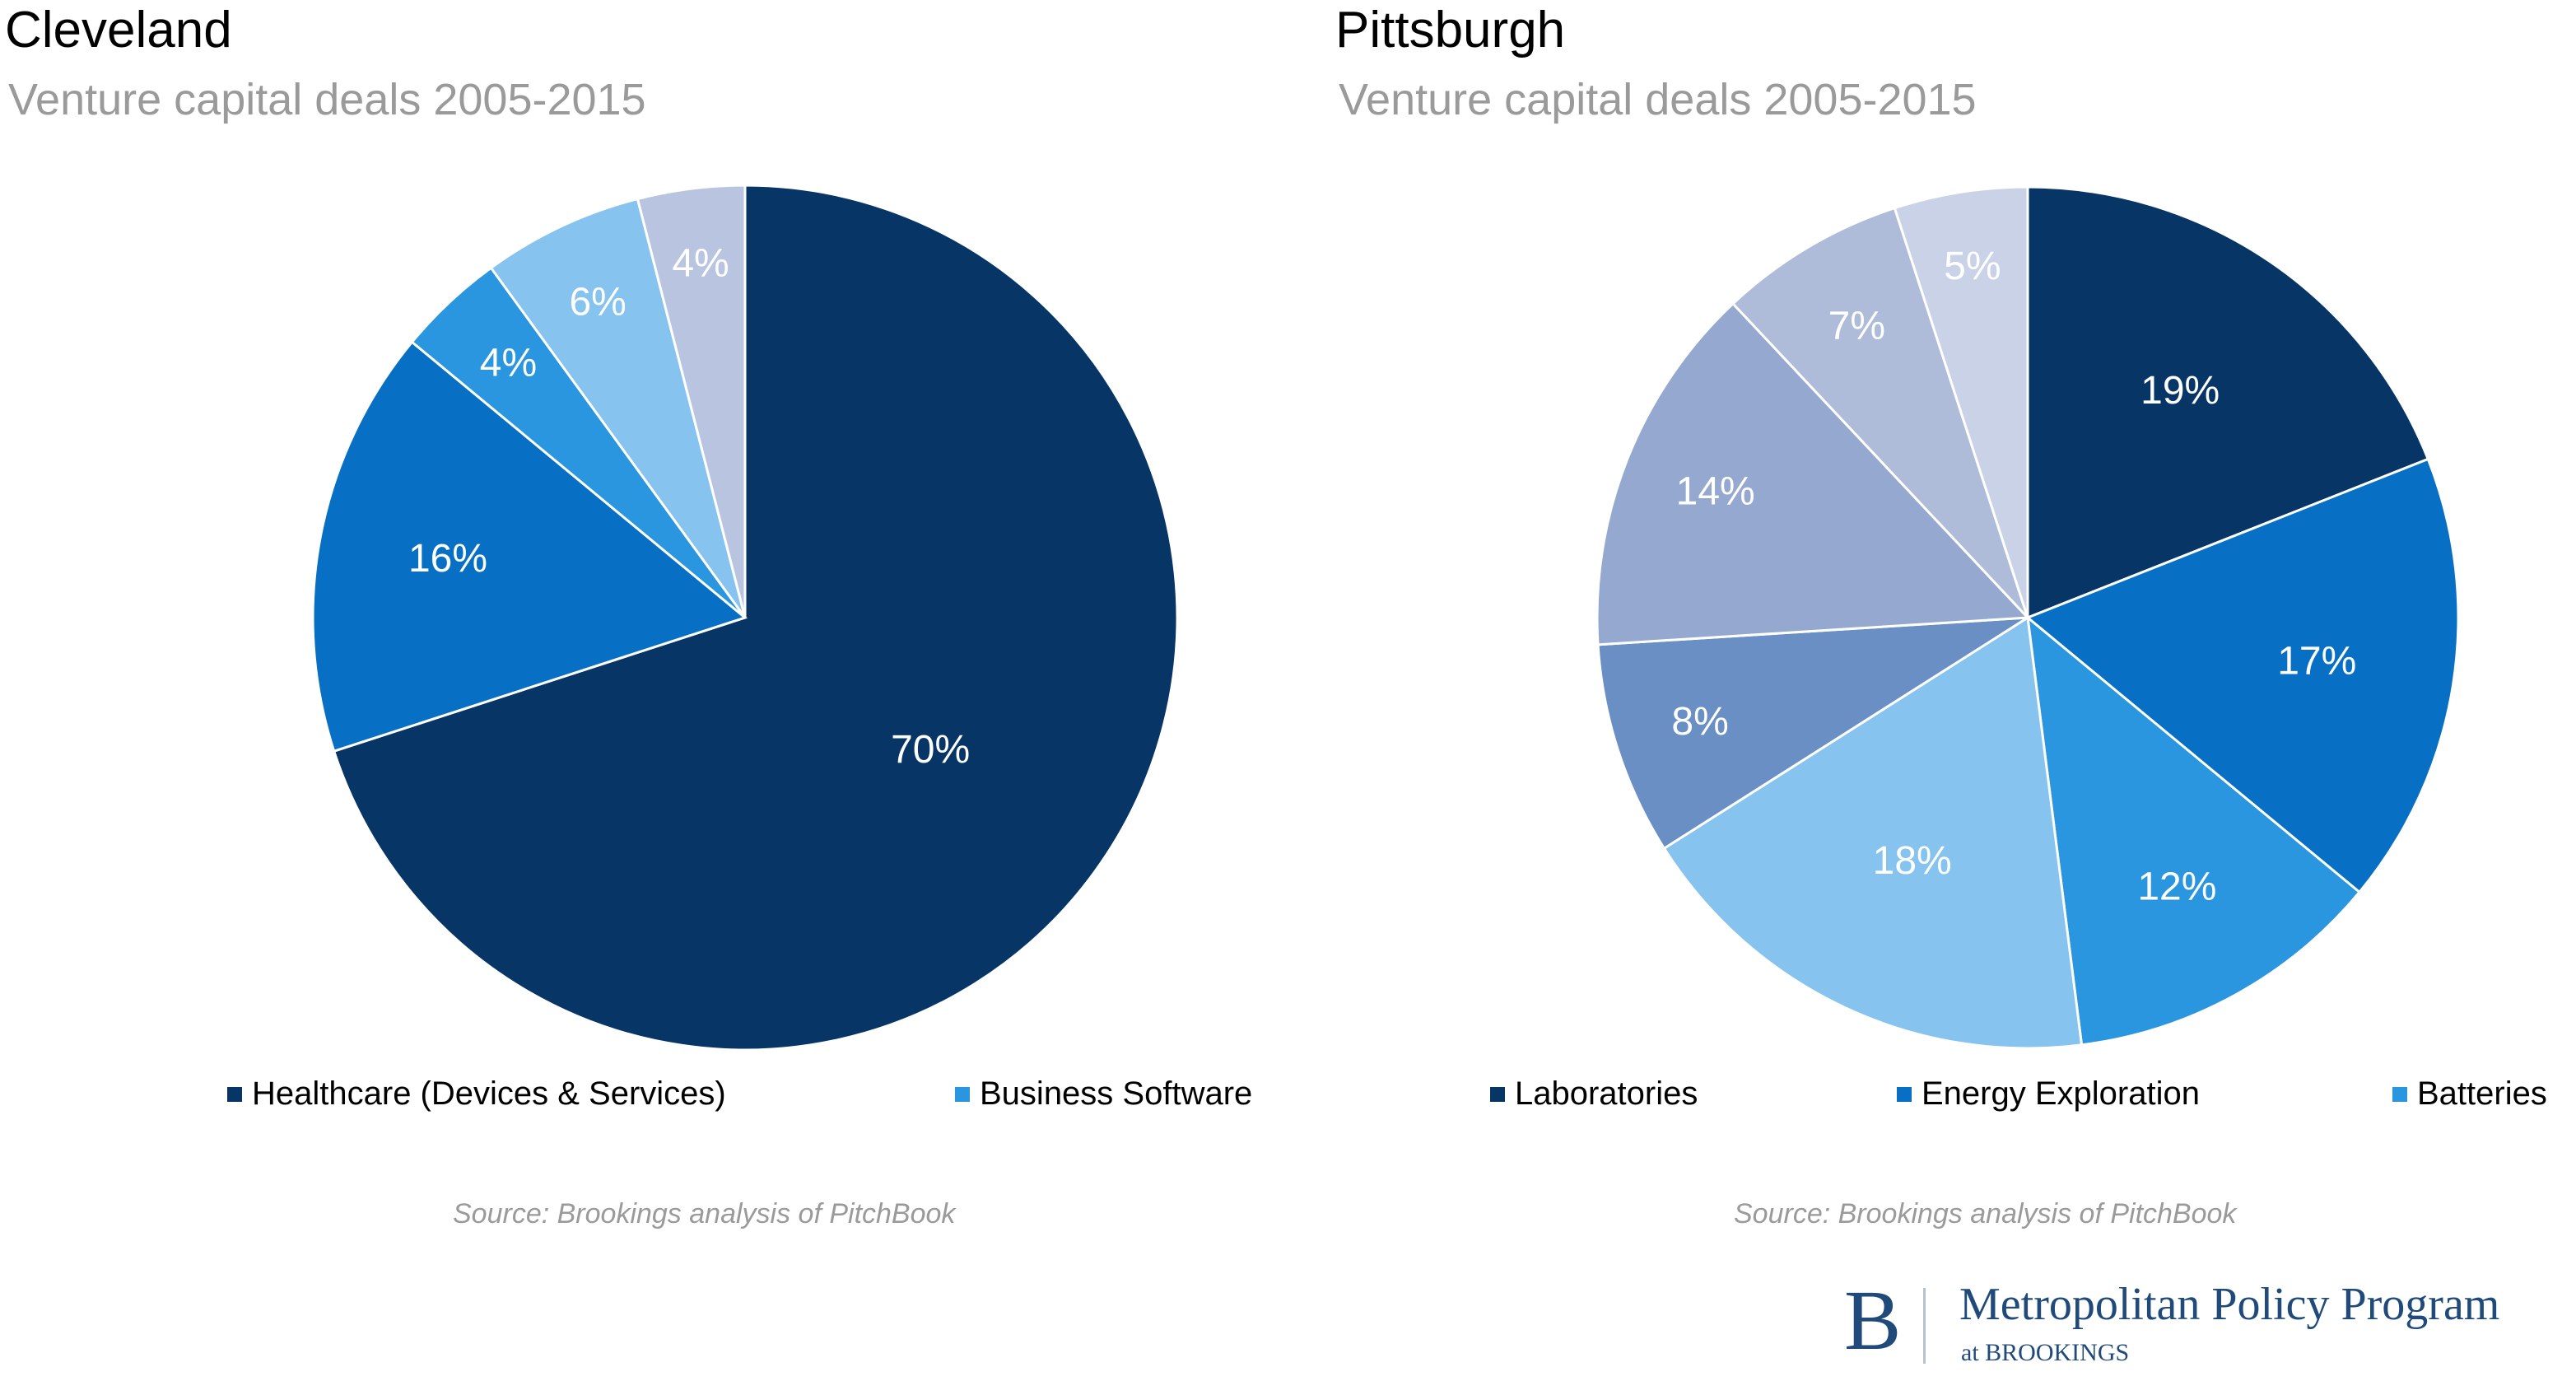  I want to click on program-name: Metropolitan Policy Program, so click(2229, 1304).